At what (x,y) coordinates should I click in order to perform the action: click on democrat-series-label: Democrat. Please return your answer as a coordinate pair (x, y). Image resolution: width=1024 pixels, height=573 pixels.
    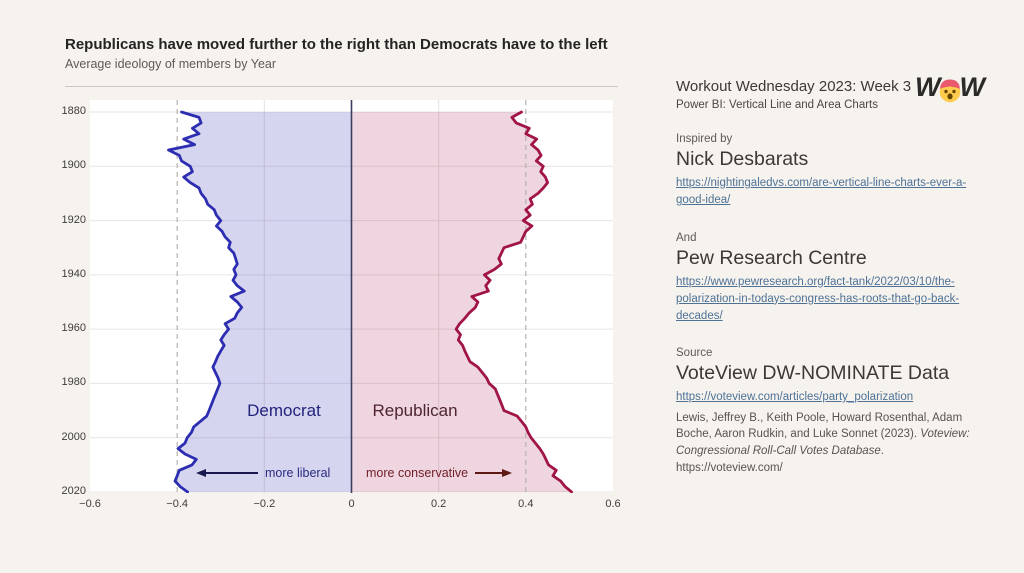
    Looking at the image, I should click on (284, 410).